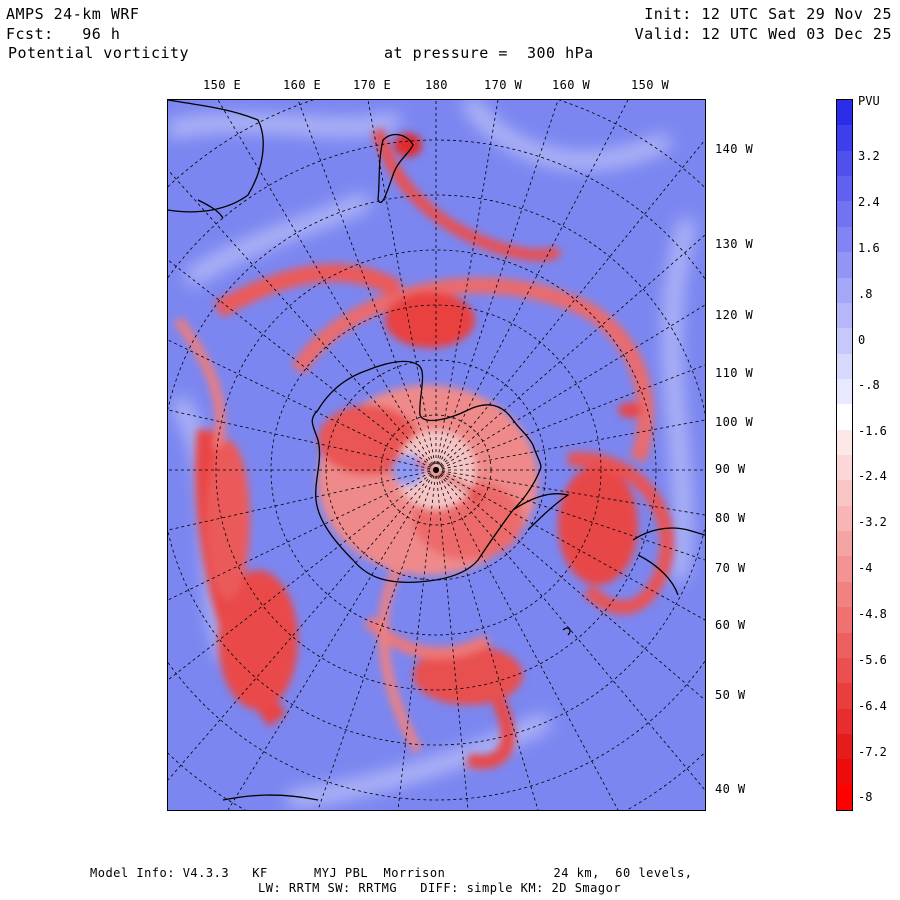 The height and width of the screenshot is (900, 900). I want to click on colorbar-tick: 1.6, so click(869, 248).